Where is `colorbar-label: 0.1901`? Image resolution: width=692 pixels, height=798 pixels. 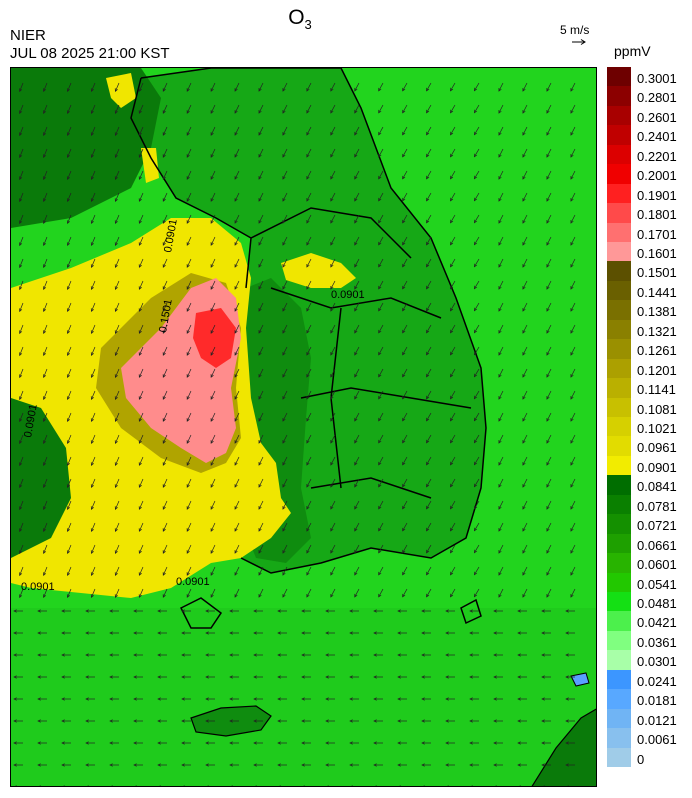
colorbar-label: 0.1901 is located at coordinates (657, 195).